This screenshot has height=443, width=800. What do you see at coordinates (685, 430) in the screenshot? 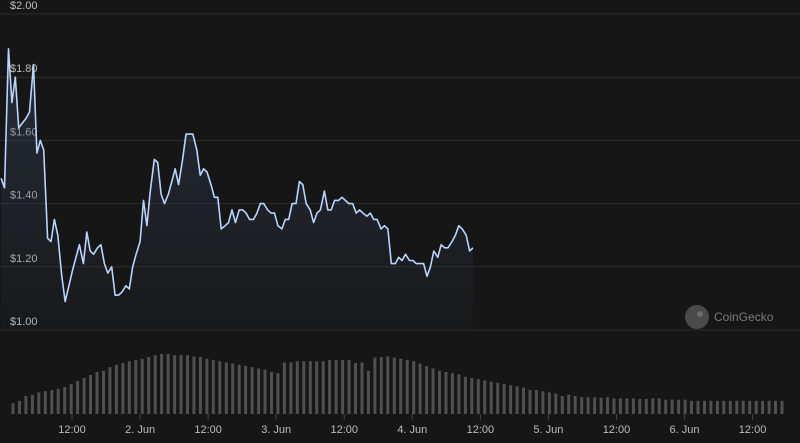
I see `x-tick-label: 6. Jun` at bounding box center [685, 430].